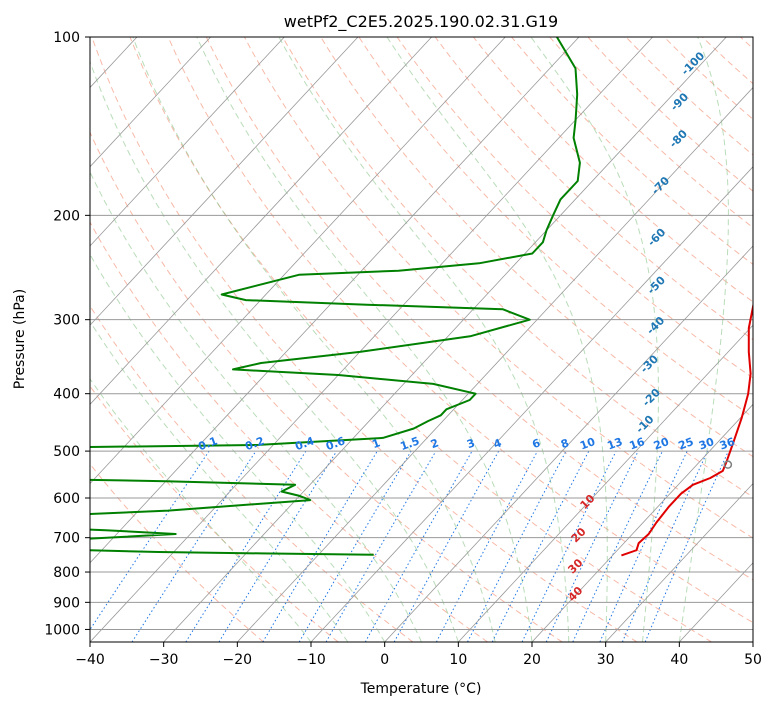 This screenshot has height=708, width=775. I want to click on moist-adiabat-label: -20, so click(651, 397).